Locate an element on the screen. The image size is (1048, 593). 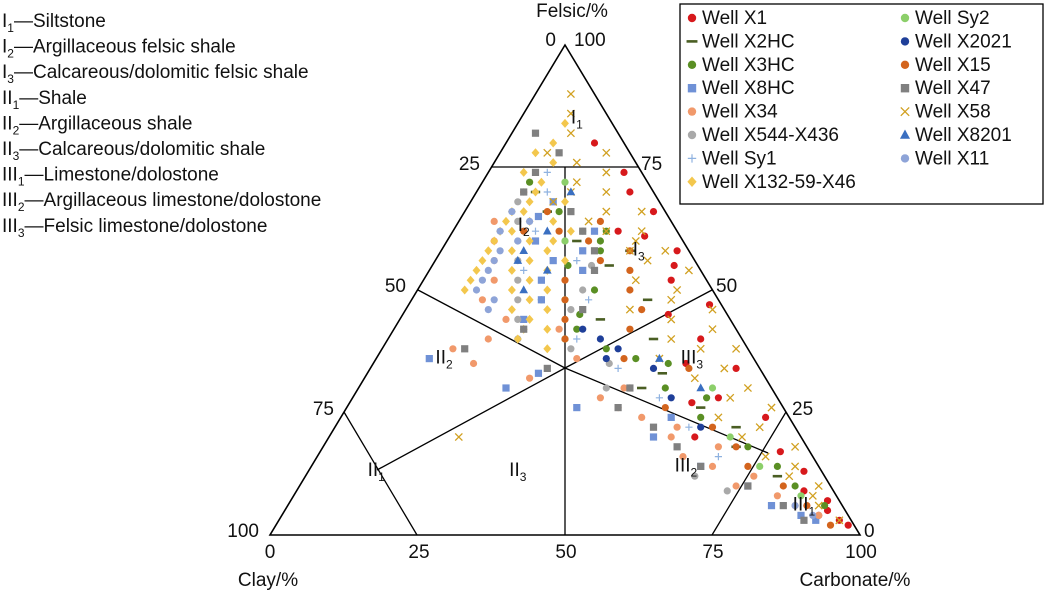
legend-label-well-x2021: Well X2021 is located at coordinates (963, 41).